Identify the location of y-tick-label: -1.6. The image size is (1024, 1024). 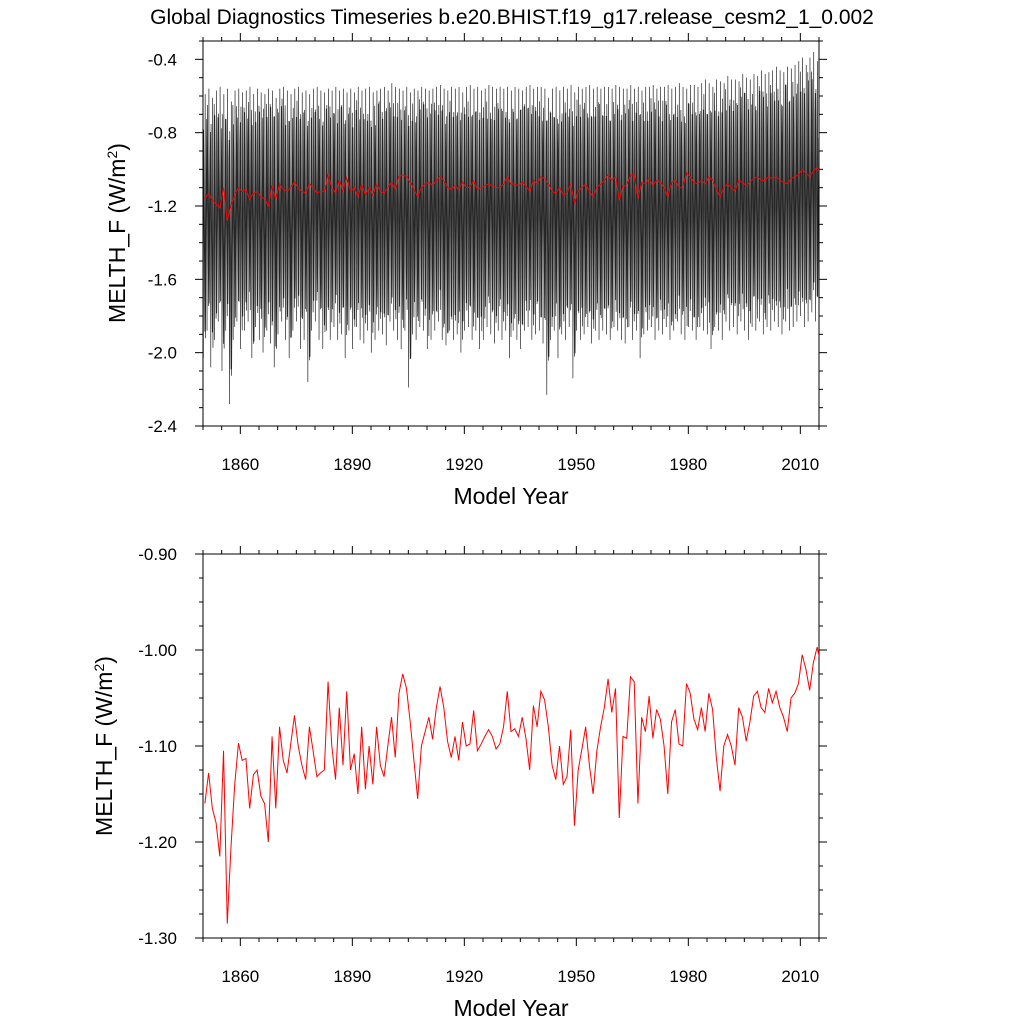
(162, 279).